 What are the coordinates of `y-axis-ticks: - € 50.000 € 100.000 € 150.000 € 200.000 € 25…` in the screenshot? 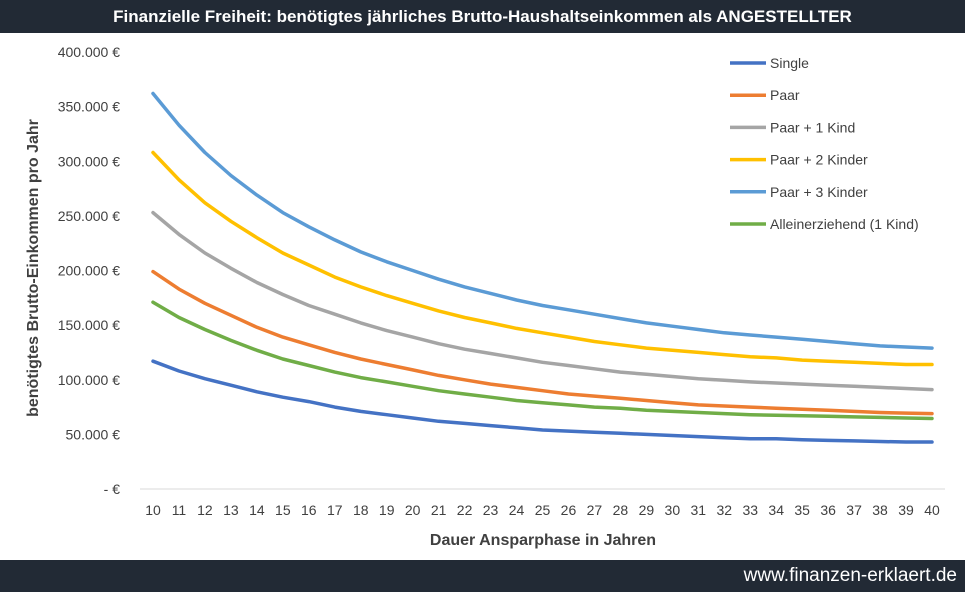 It's located at (89, 270).